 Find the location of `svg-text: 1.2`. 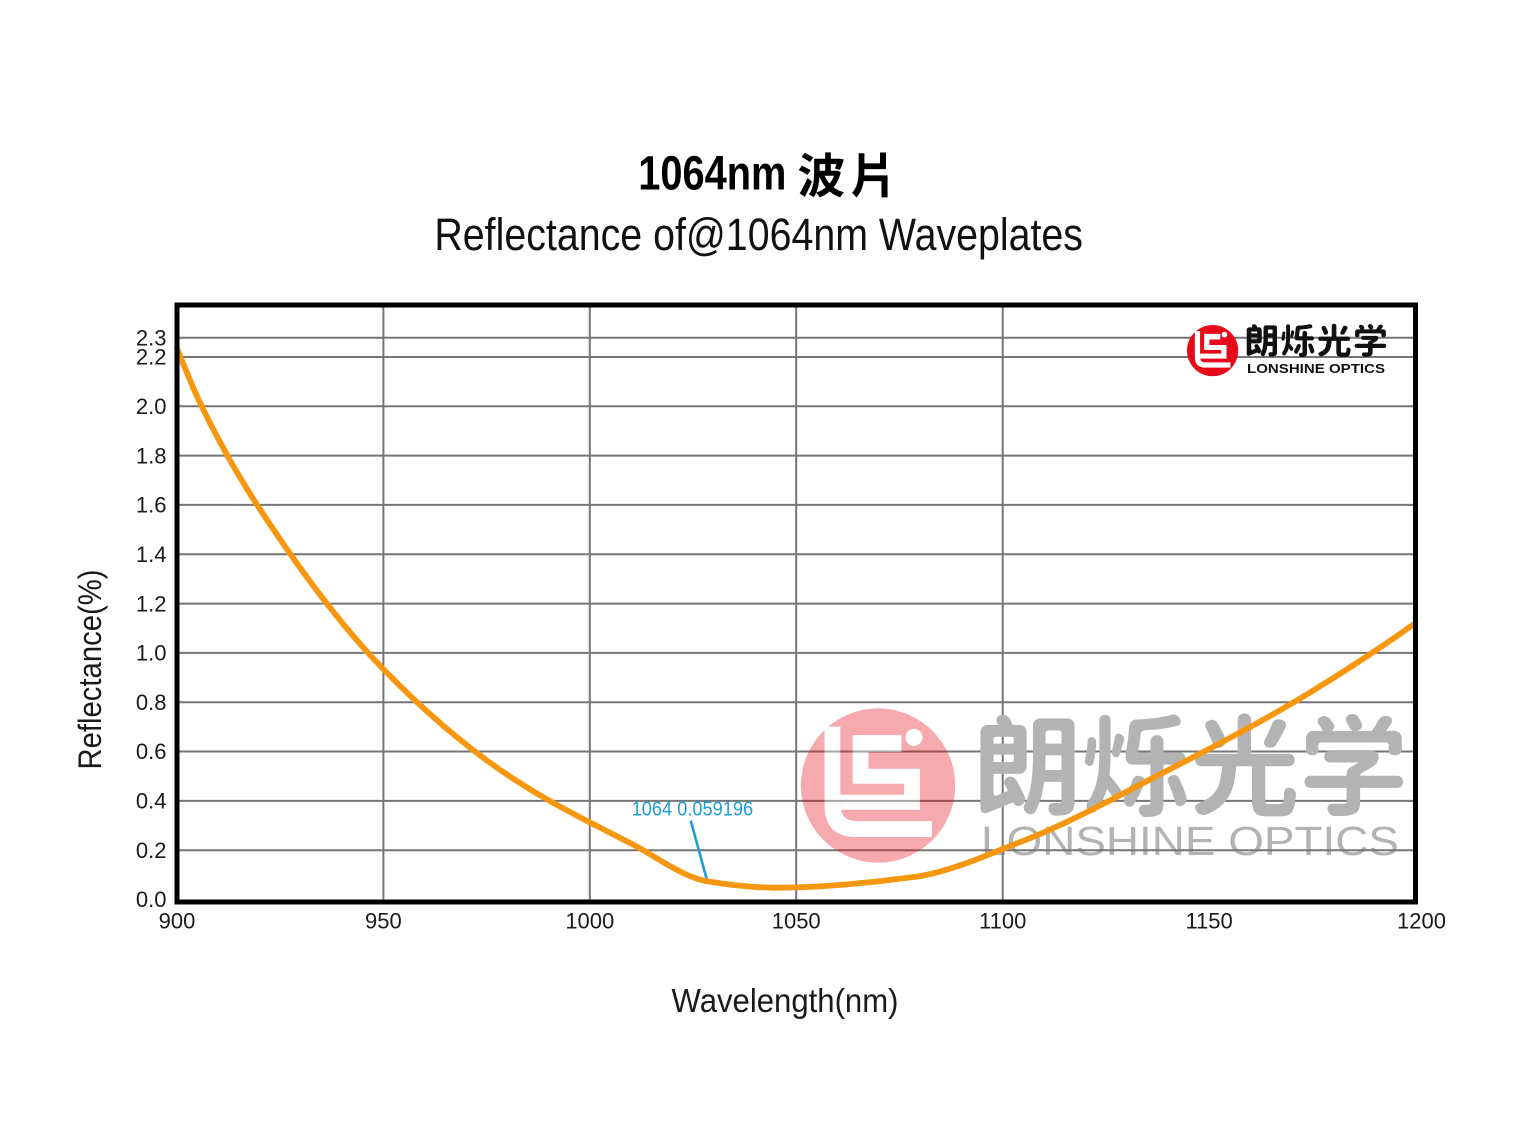

svg-text: 1.2 is located at coordinates (151, 603).